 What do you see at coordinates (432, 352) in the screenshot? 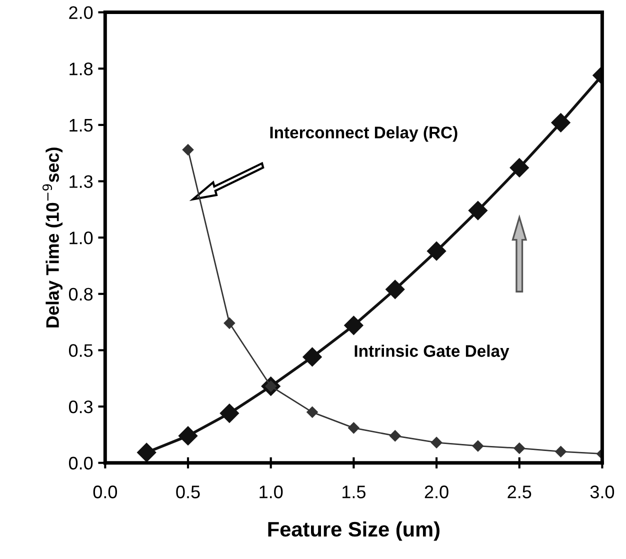
I see `annotation: Intrinsic Gate Delay` at bounding box center [432, 352].